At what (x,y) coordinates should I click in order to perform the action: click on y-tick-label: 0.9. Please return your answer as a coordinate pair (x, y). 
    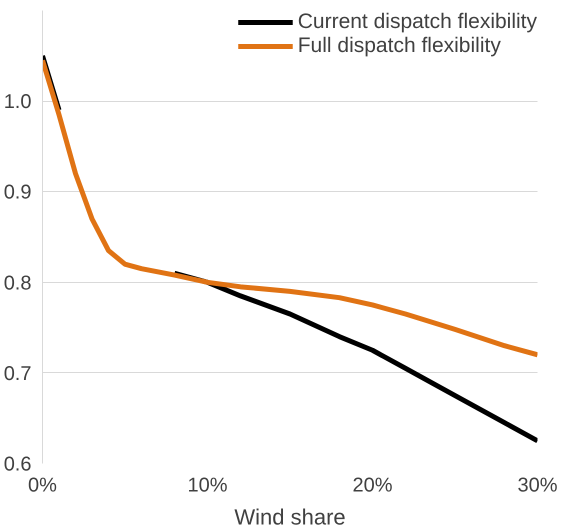
    Looking at the image, I should click on (18, 193).